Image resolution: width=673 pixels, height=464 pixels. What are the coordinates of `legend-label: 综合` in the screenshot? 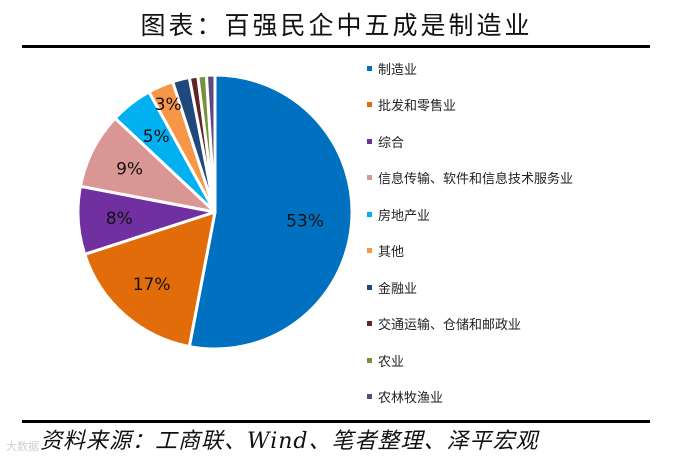 It's located at (391, 143).